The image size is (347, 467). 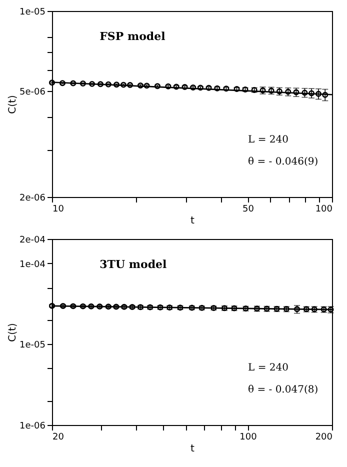 What do you see at coordinates (33, 427) in the screenshot?
I see `y-tick-label: 1e-06` at bounding box center [33, 427].